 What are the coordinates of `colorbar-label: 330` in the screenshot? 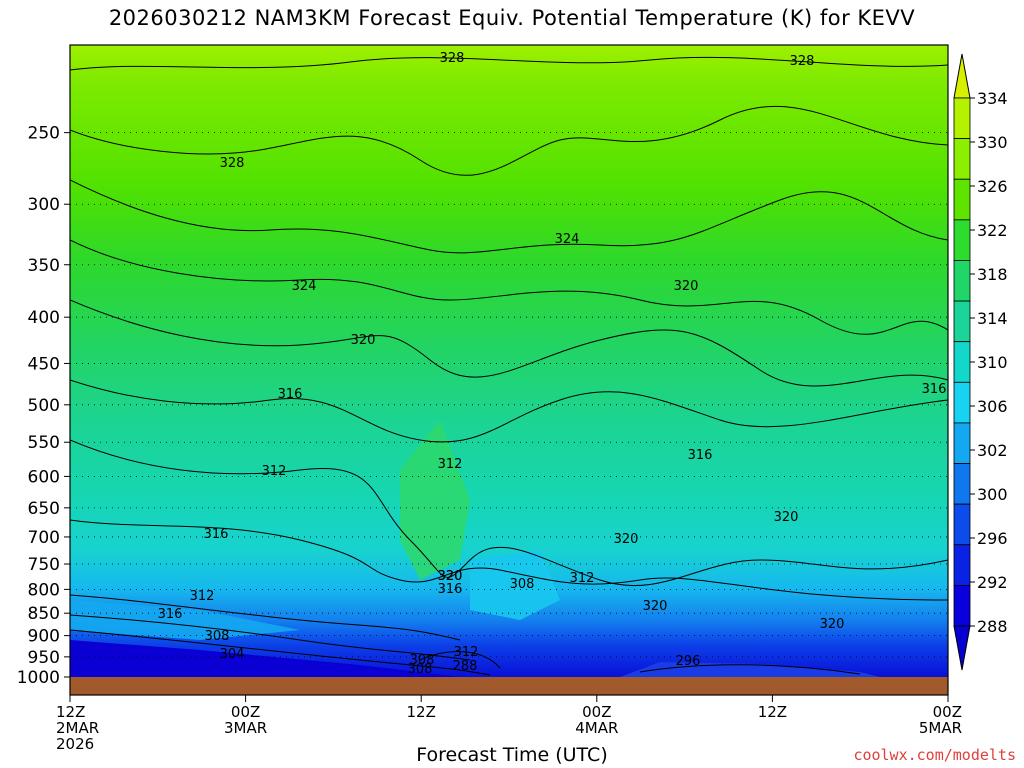 It's located at (992, 142).